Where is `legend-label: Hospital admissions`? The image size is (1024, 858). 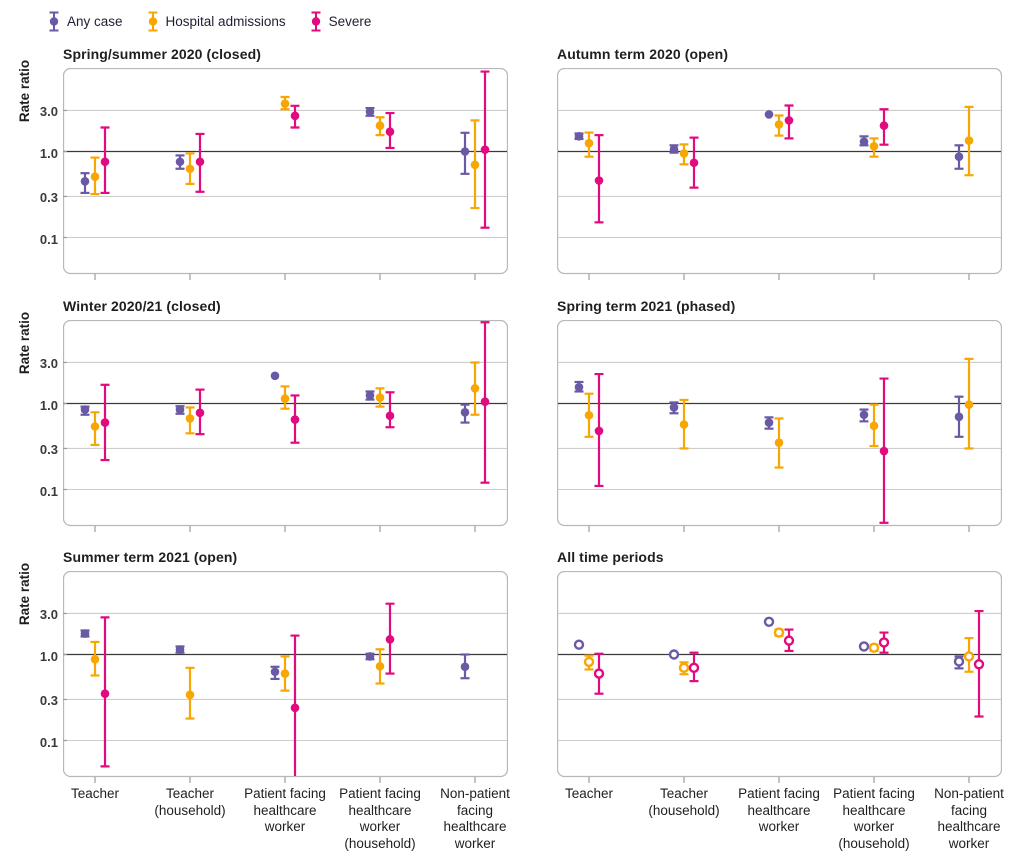
legend-label: Hospital admissions is located at coordinates (225, 21).